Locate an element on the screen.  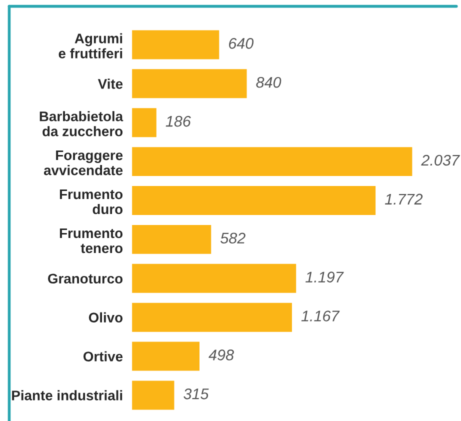
y-tick-label: Olivo is located at coordinates (105, 317).